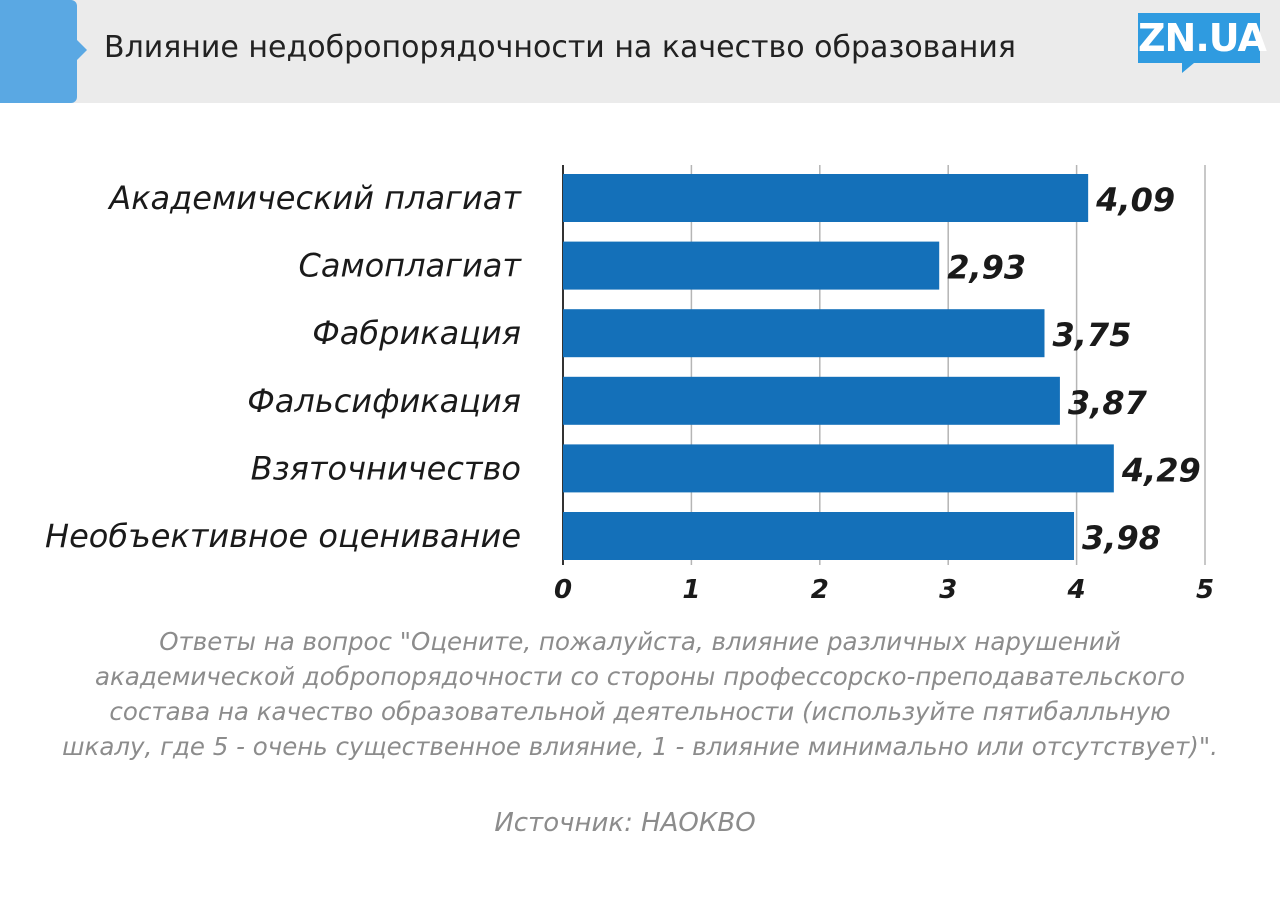 Image resolution: width=1280 pixels, height=901 pixels. I want to click on x-tick-label: 0, so click(563, 590).